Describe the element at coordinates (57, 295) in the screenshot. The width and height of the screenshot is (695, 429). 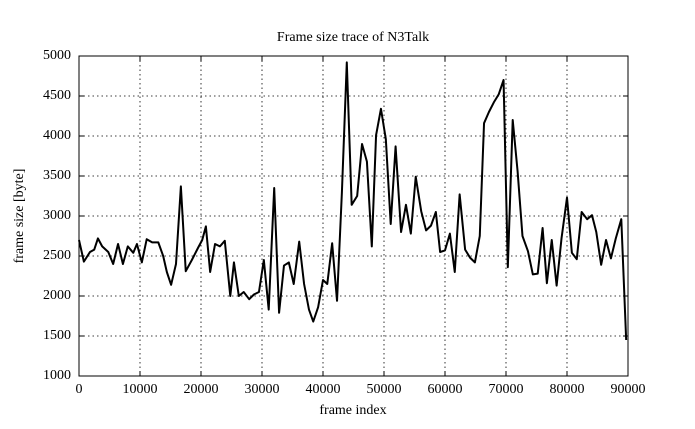
I see `y-tick-label: 2000` at that location.